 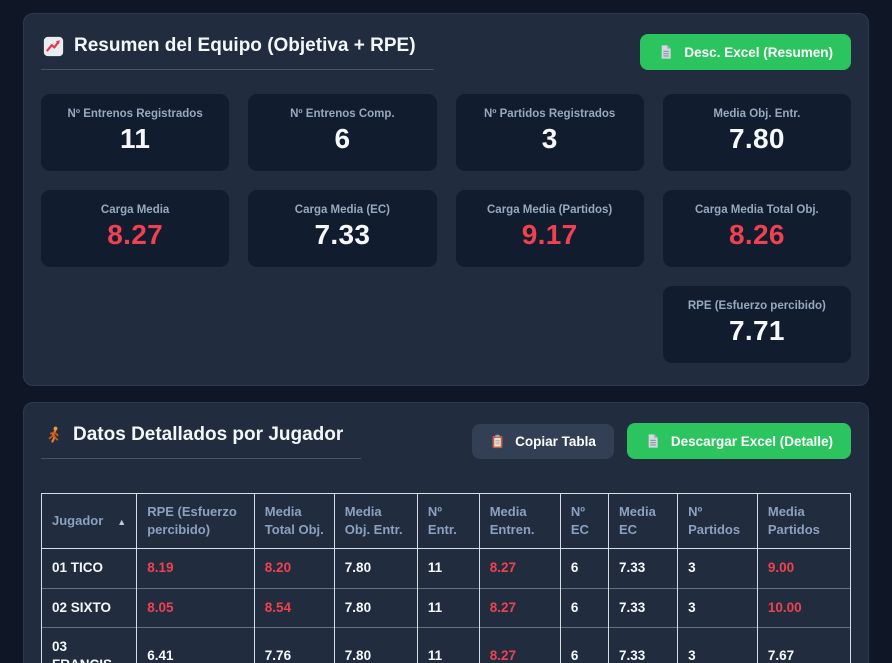 What do you see at coordinates (549, 138) in the screenshot?
I see `stat-card-value: 3` at bounding box center [549, 138].